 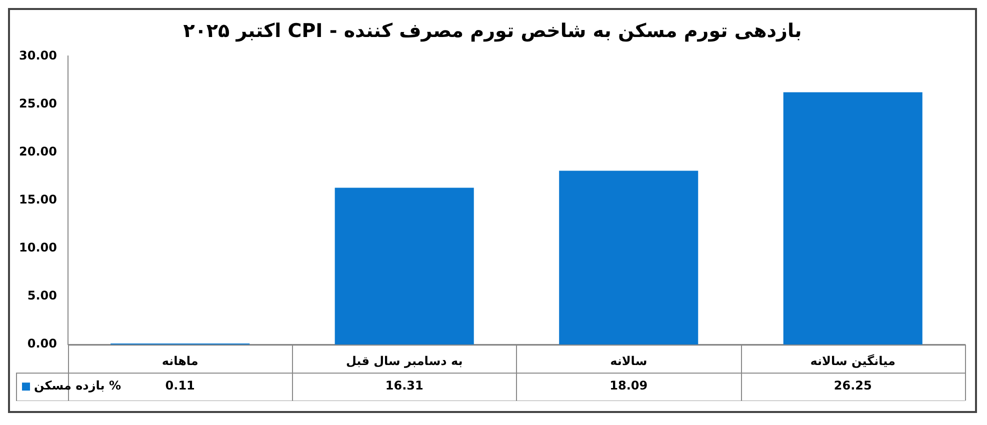 I want to click on y-tick-label: 10.00, so click(x=37, y=247).